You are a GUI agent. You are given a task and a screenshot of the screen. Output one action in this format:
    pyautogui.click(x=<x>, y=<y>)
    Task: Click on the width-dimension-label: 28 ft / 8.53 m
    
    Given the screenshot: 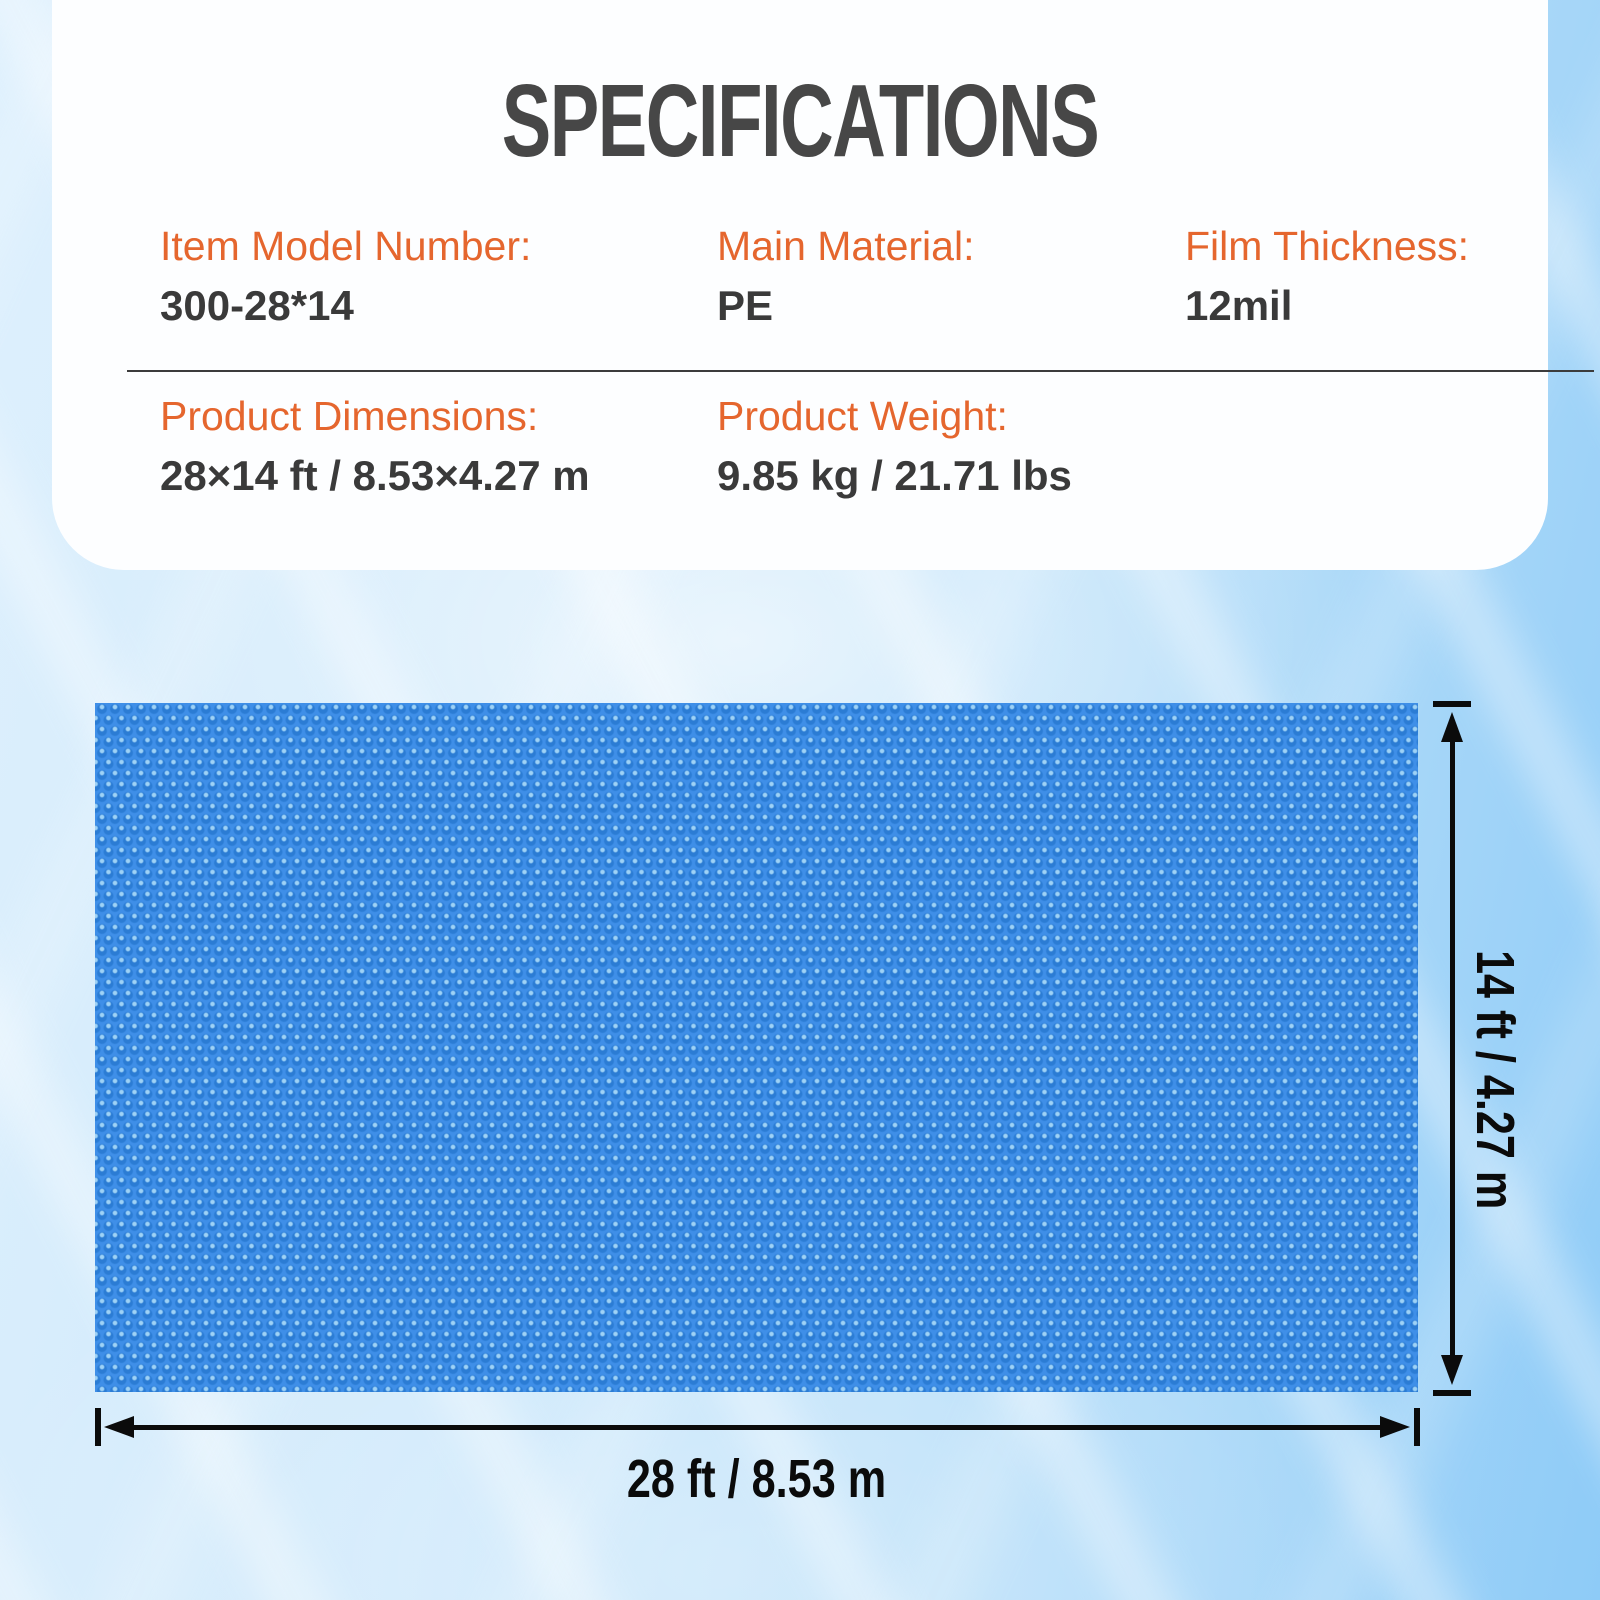 What is the action you would take?
    pyautogui.click(x=756, y=1479)
    